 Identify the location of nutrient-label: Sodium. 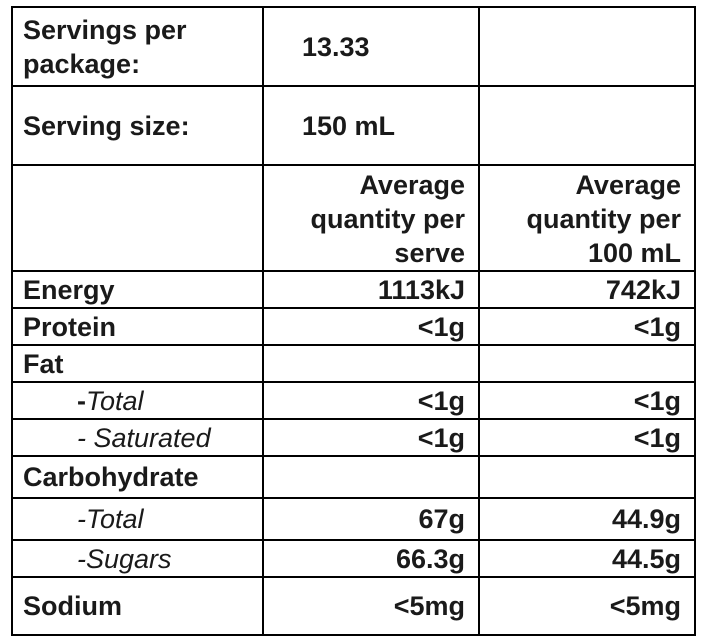
(137, 606).